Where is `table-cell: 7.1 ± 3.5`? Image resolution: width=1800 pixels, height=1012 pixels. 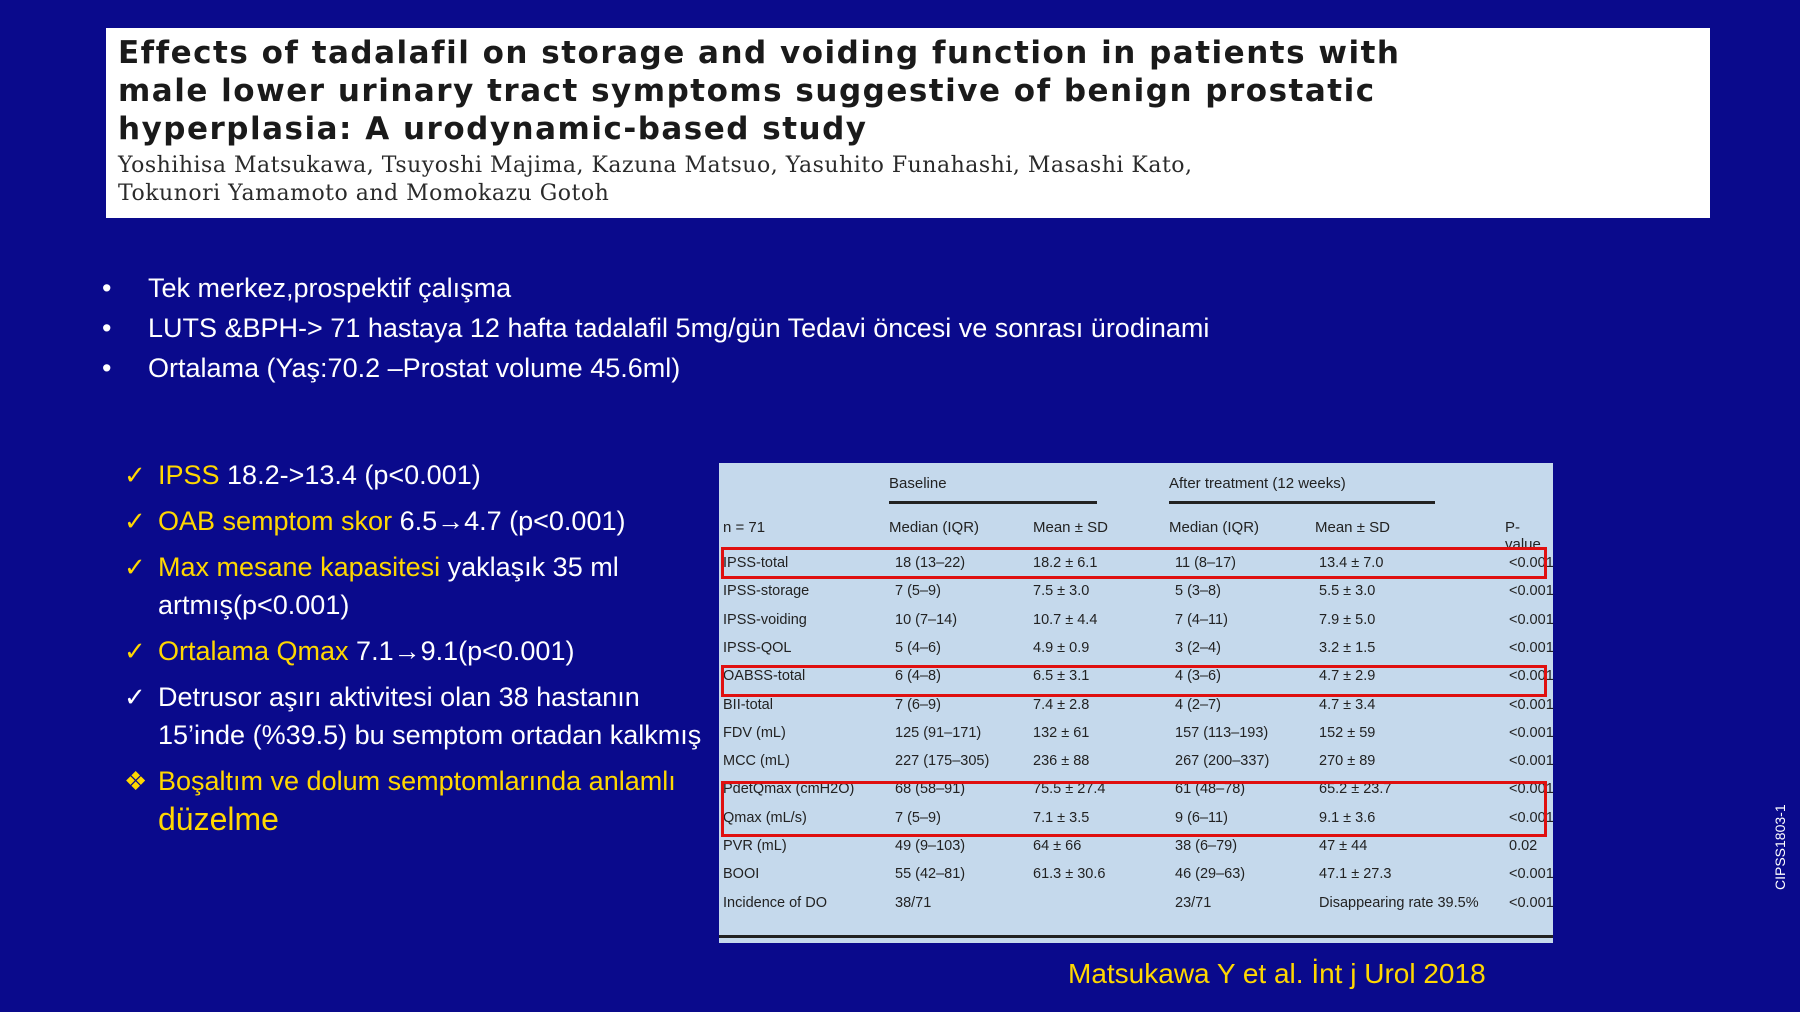 table-cell: 7.1 ± 3.5 is located at coordinates (1061, 817).